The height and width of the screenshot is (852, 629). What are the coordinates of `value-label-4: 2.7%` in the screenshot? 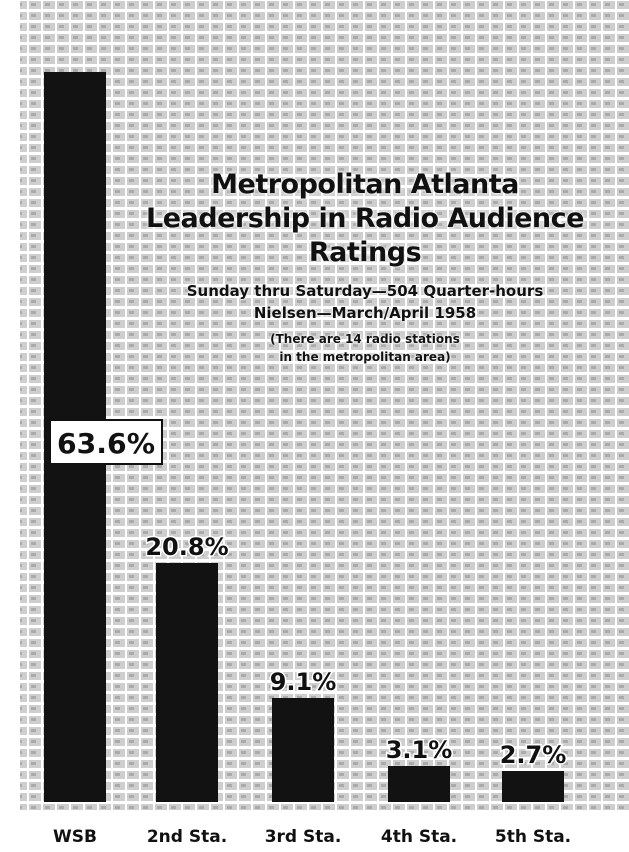 It's located at (533, 755).